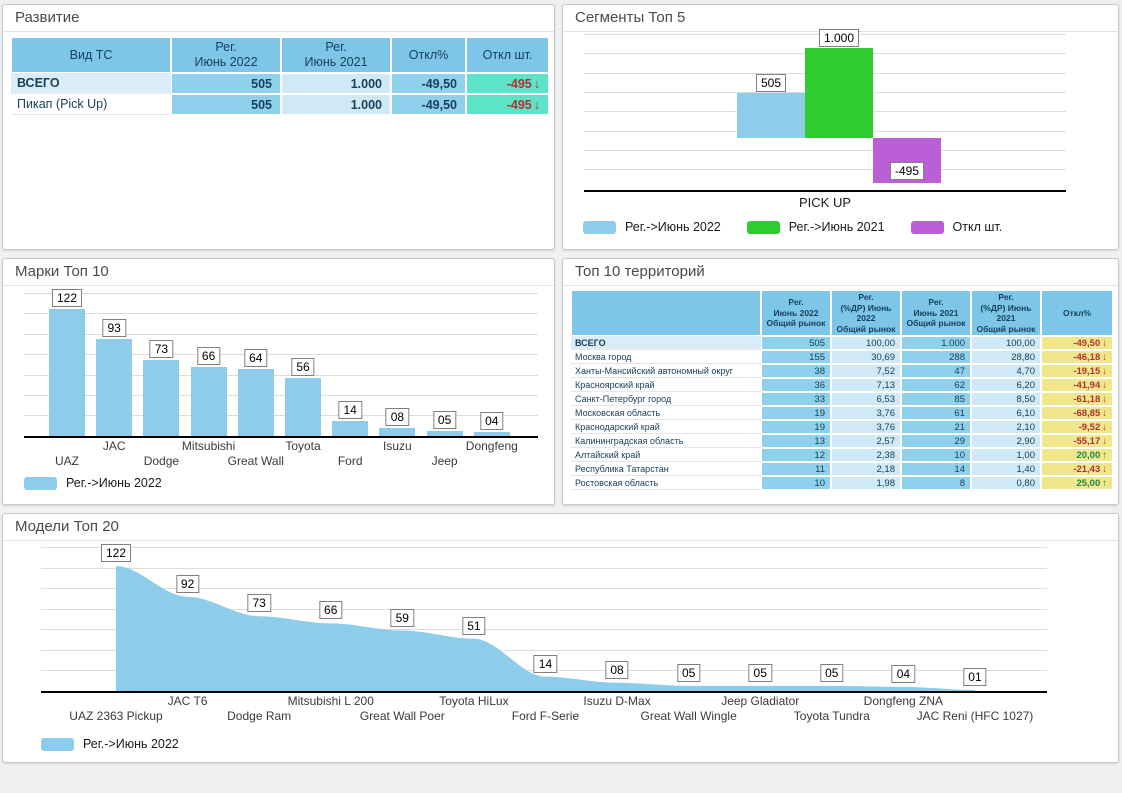  Describe the element at coordinates (666, 483) in the screenshot. I see `territory-name-cell: Ростовская область` at that location.